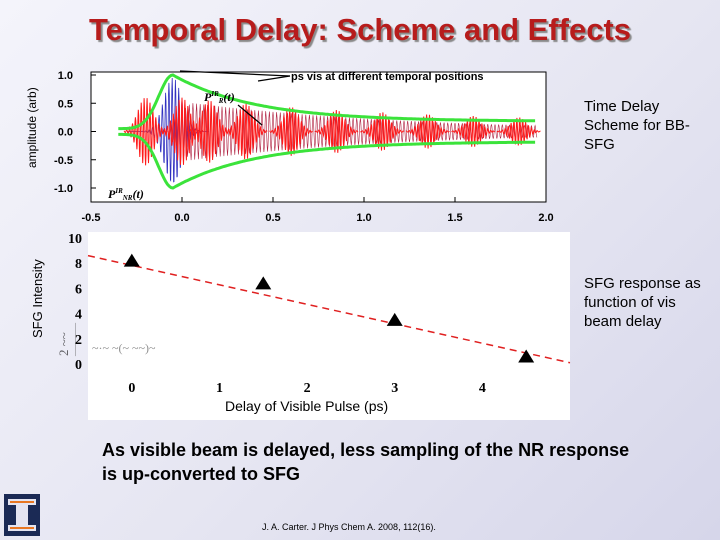 The image size is (720, 540). I want to click on y-tick-label: 10, so click(75, 239).